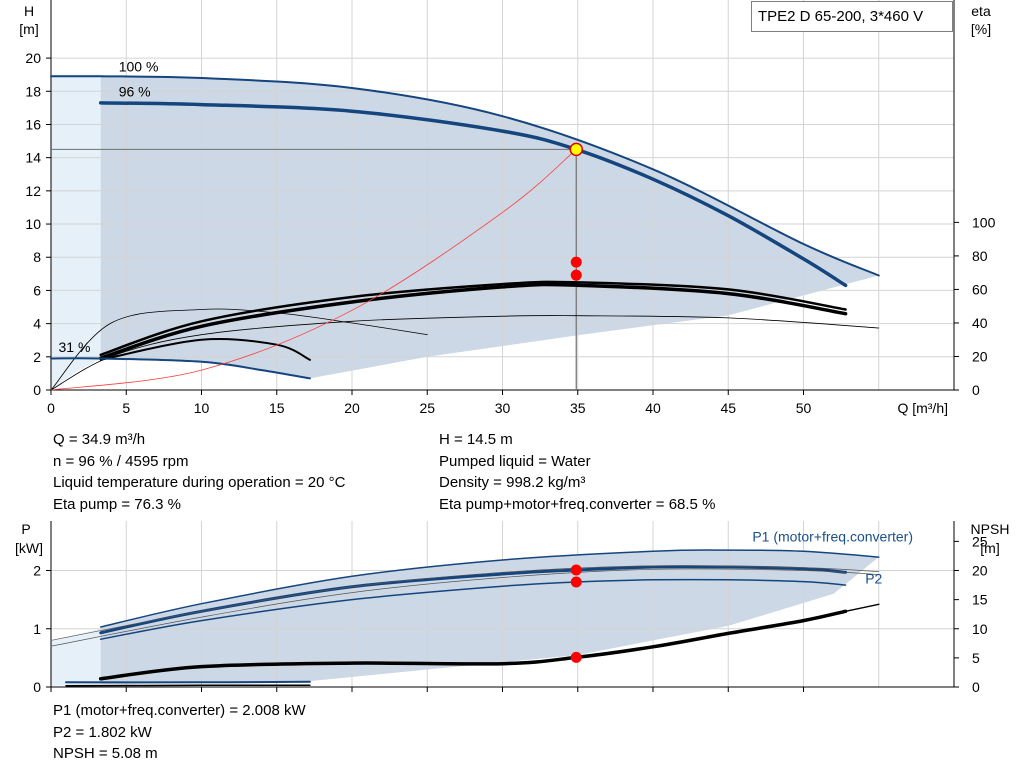 This screenshot has width=1024, height=781. What do you see at coordinates (76, 232) in the screenshot?
I see `operating-range-light` at bounding box center [76, 232].